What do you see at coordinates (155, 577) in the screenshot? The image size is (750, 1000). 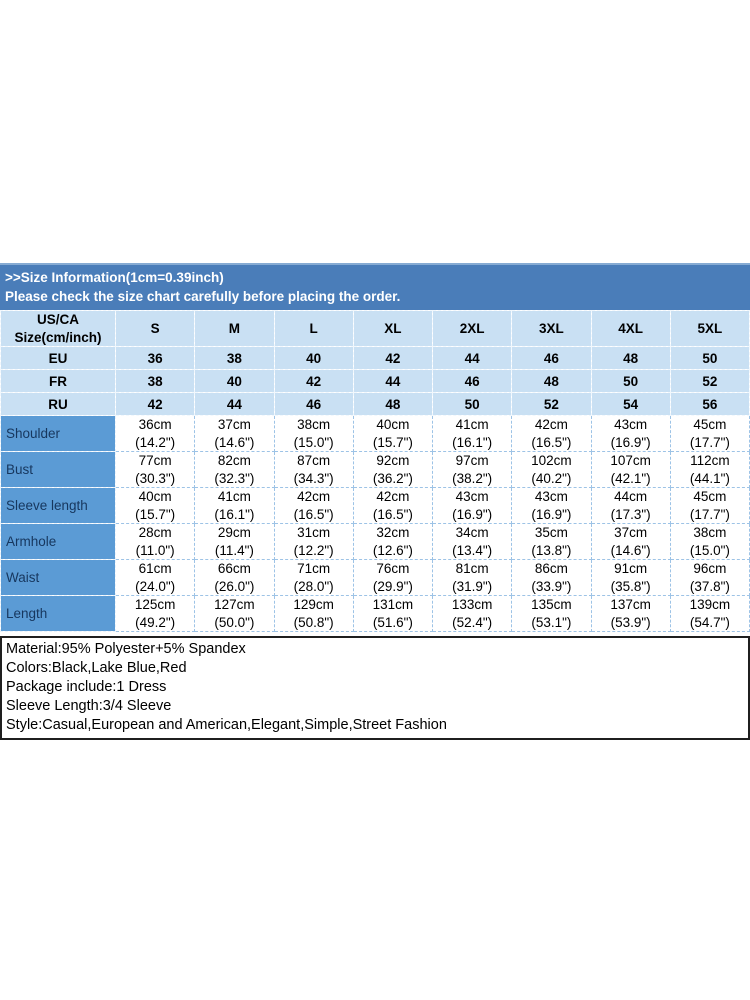 I see `measurement-value-cell: 61cm (24.0")` at bounding box center [155, 577].